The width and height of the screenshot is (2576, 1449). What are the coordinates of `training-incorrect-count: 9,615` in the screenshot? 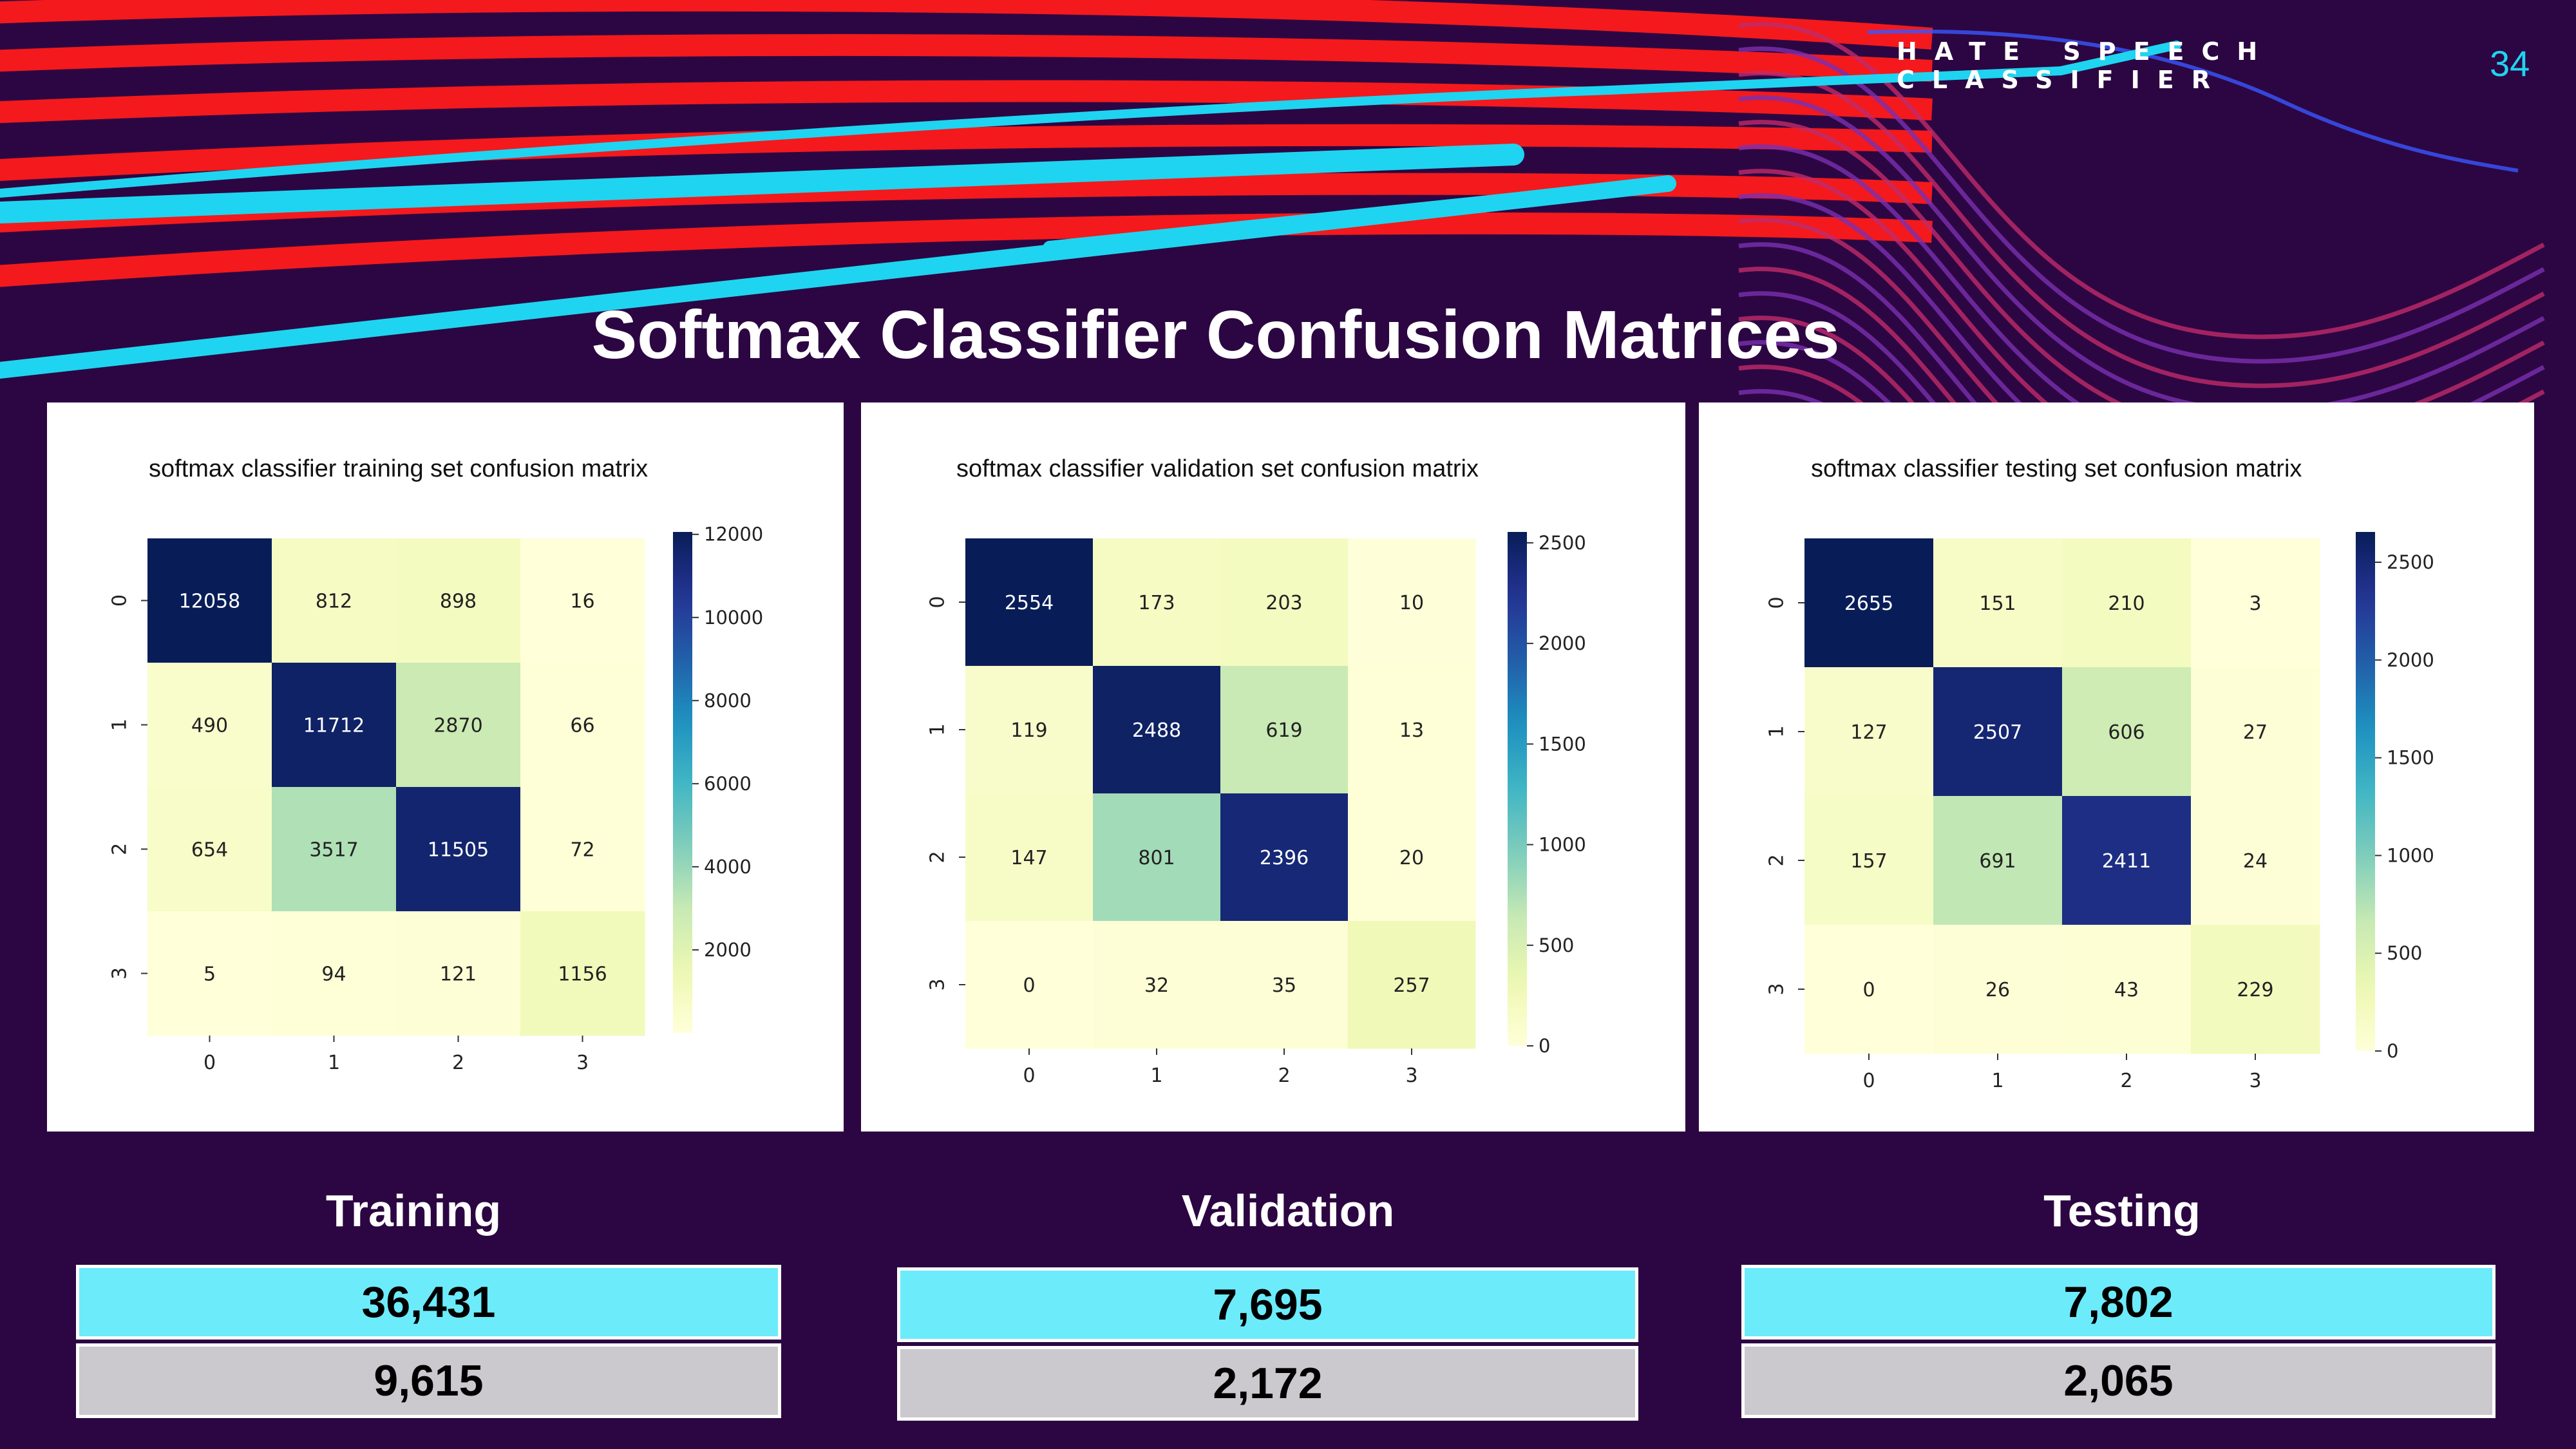 It's located at (429, 1380).